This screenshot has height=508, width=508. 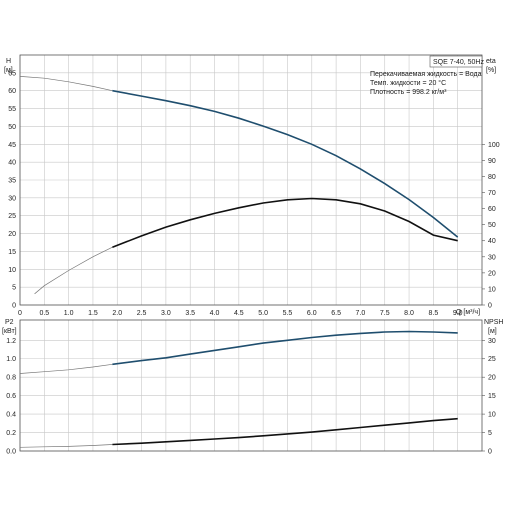 What do you see at coordinates (12, 234) in the screenshot?
I see `top-left-tick-label: 20` at bounding box center [12, 234].